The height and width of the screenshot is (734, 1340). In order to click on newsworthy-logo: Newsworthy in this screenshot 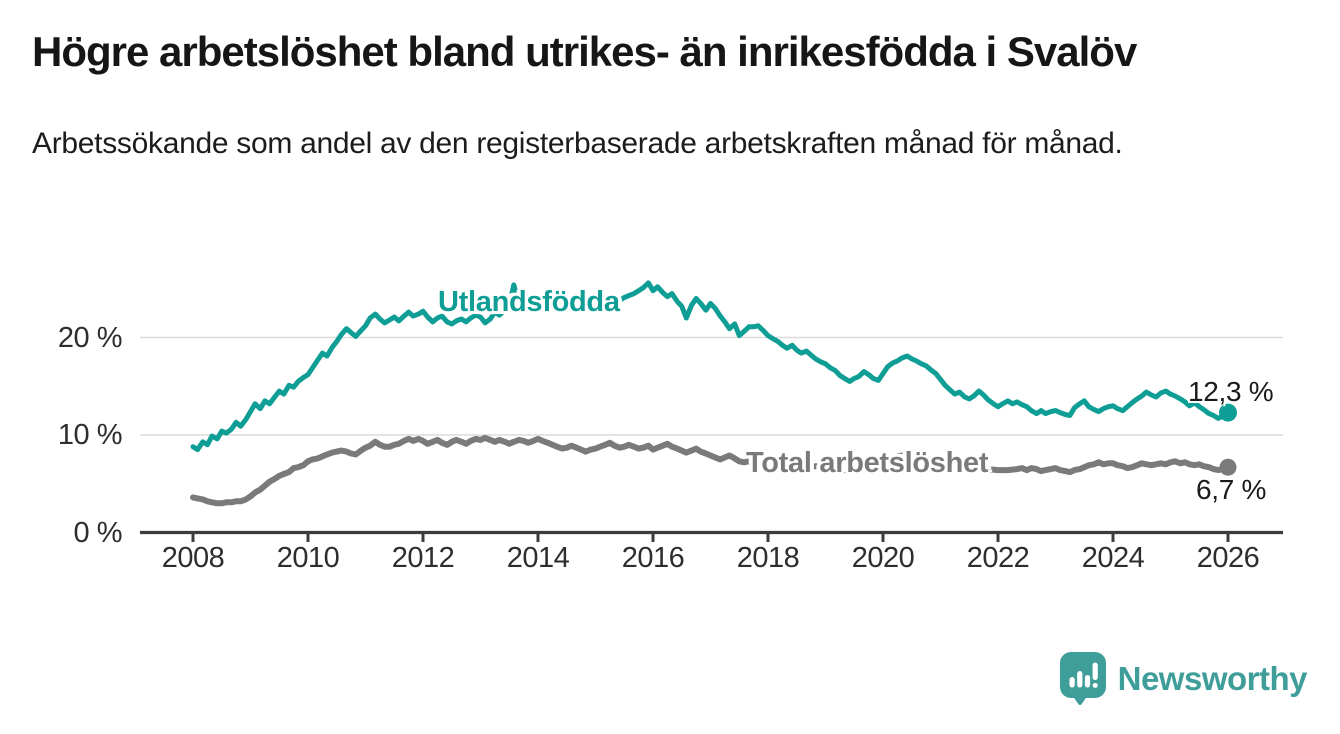, I will do `click(1183, 678)`.